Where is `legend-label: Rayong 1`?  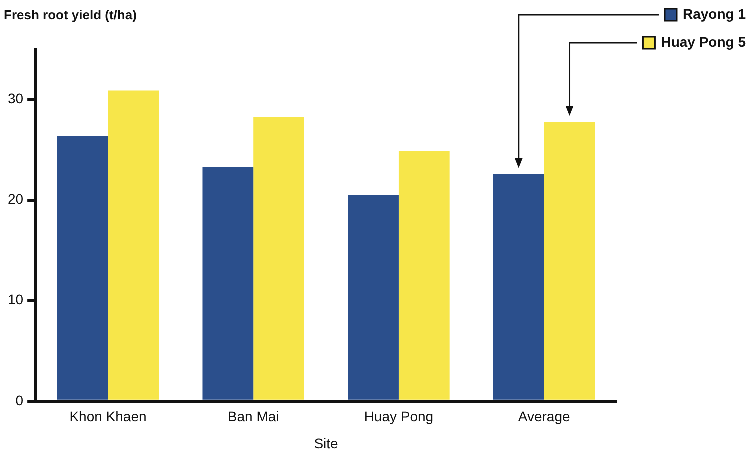
legend-label: Rayong 1 is located at coordinates (714, 14).